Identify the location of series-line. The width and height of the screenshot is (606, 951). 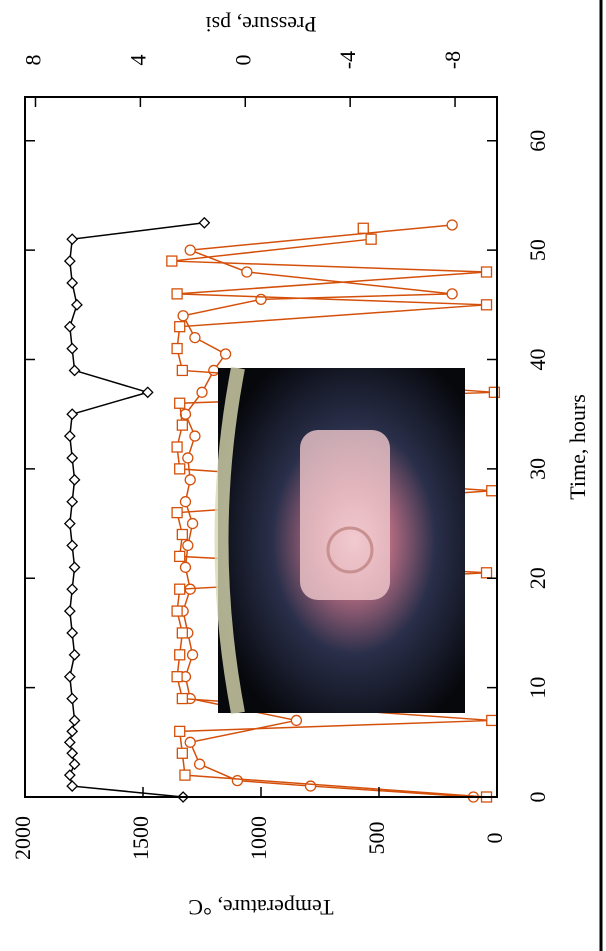
(137, 510).